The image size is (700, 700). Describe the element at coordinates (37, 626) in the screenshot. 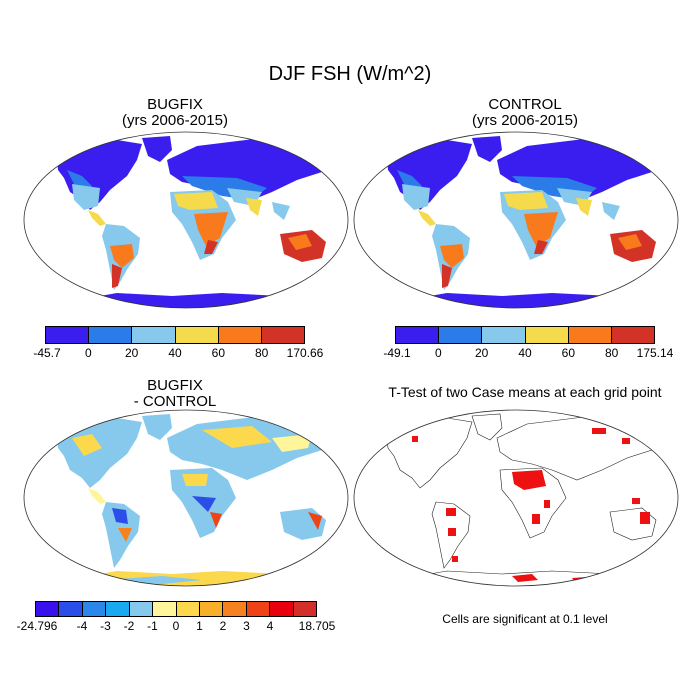

I see `colorbar-tick-label: -24.796` at that location.